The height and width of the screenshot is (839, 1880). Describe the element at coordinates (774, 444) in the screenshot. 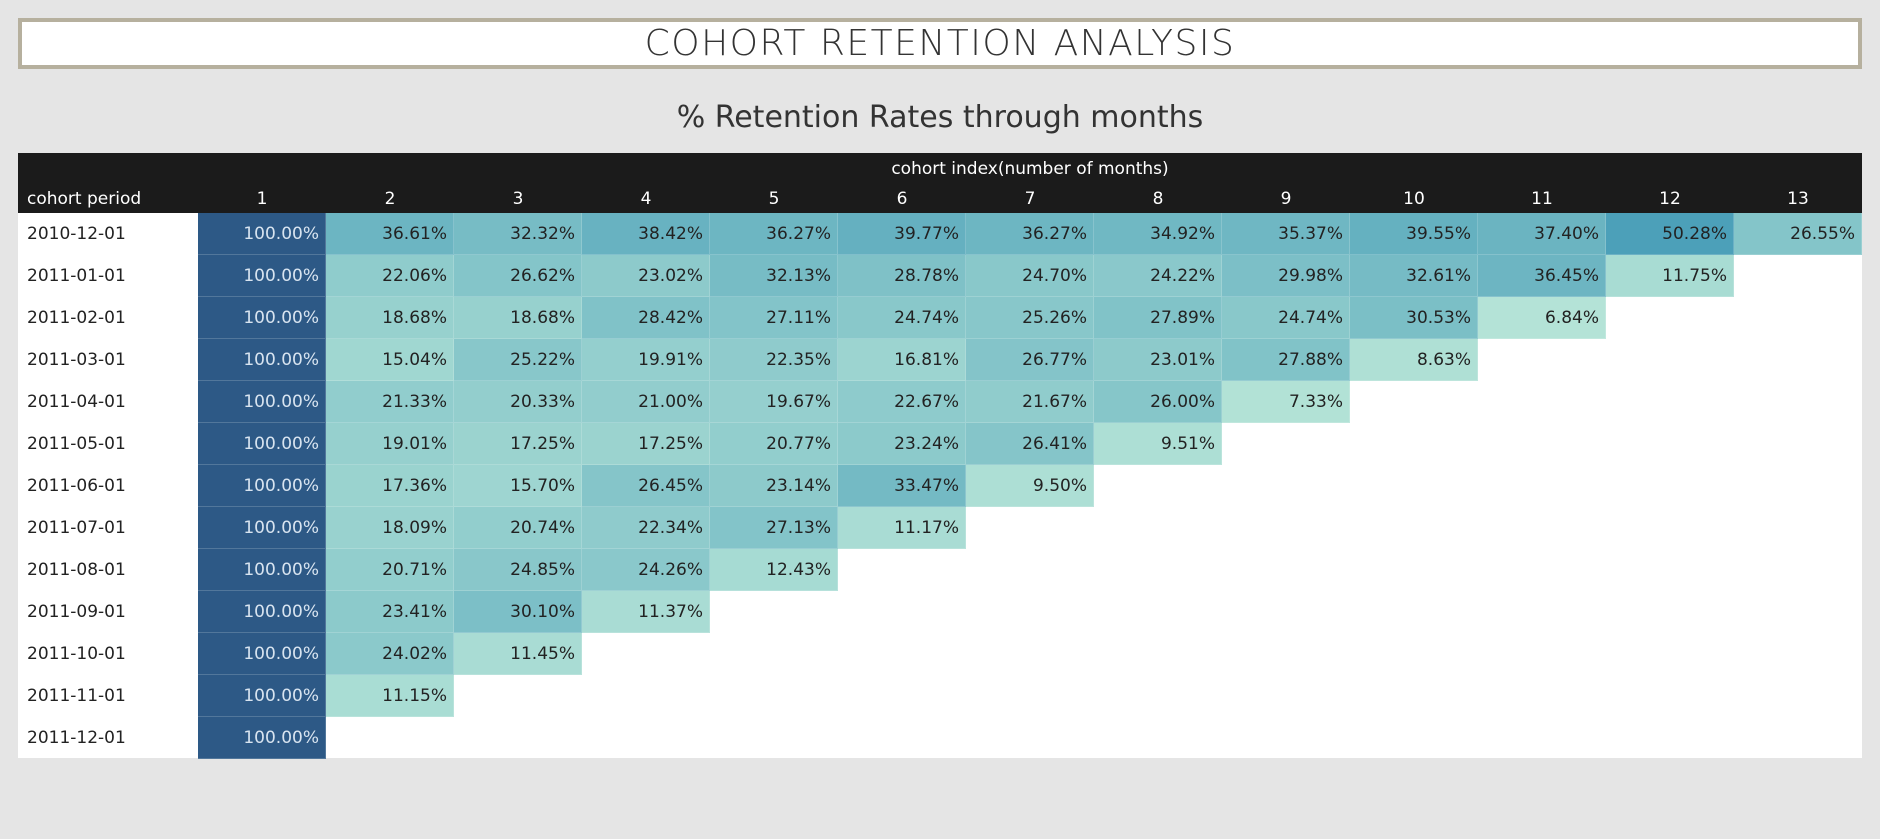

I see `heatmap-cell: 20.77%` at that location.